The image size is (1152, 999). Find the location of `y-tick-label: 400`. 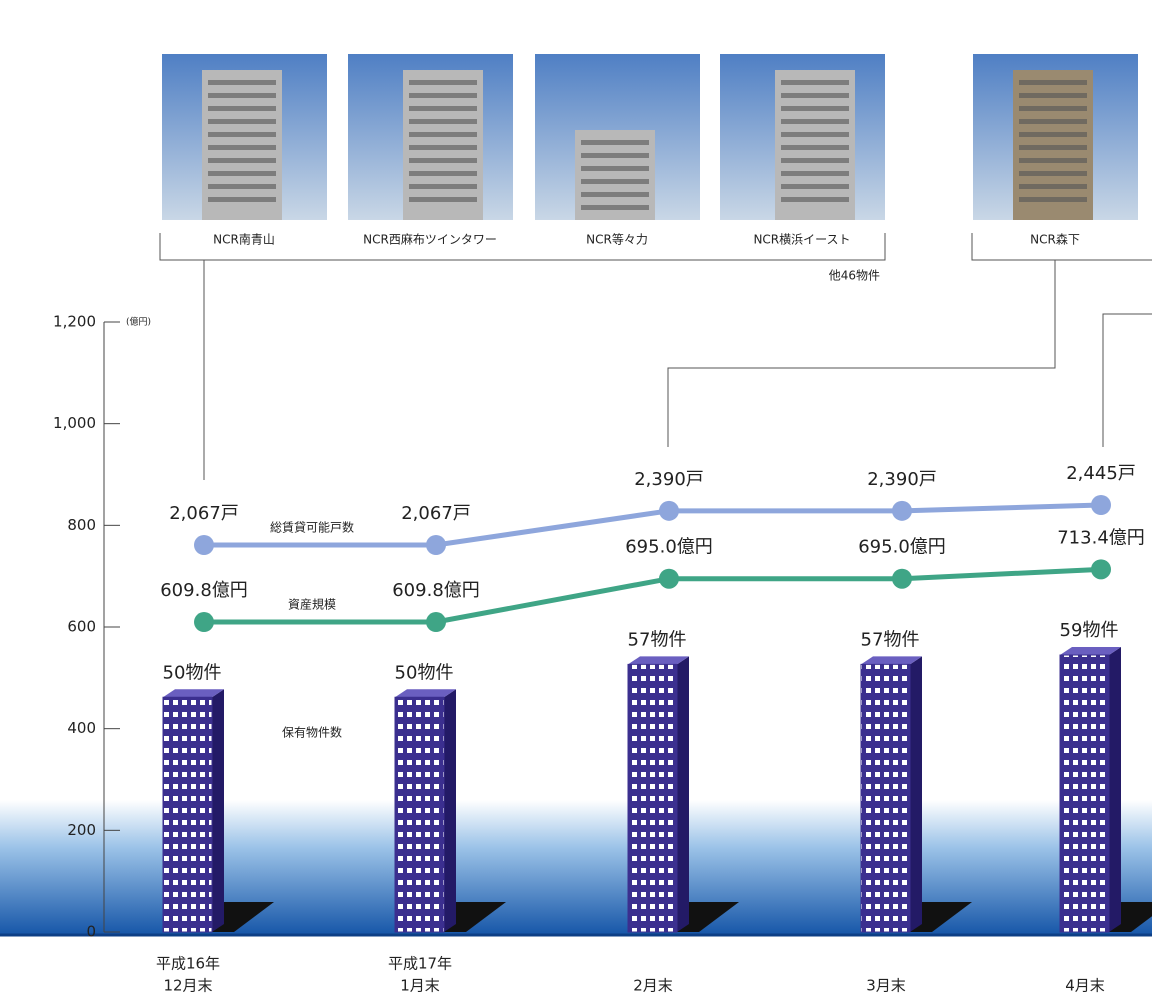

y-tick-label: 400 is located at coordinates (81, 728).